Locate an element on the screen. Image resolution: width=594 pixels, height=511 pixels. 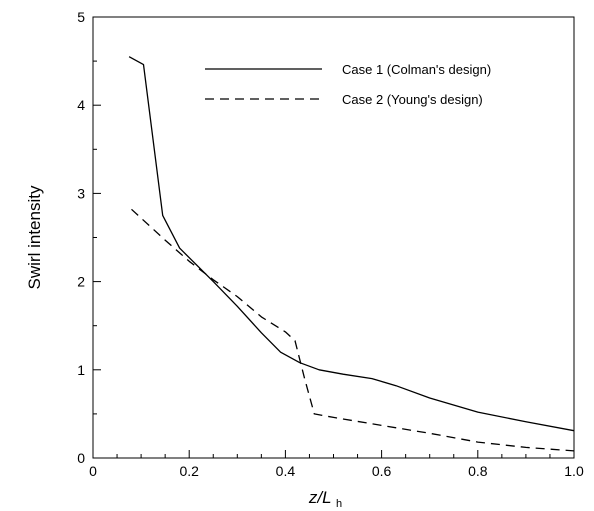
x-tick-label: 0.6 is located at coordinates (382, 471).